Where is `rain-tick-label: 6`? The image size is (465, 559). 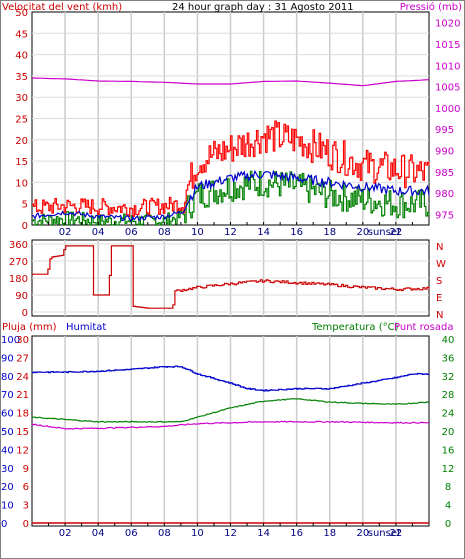
rain-tick-label: 6 is located at coordinates (26, 487).